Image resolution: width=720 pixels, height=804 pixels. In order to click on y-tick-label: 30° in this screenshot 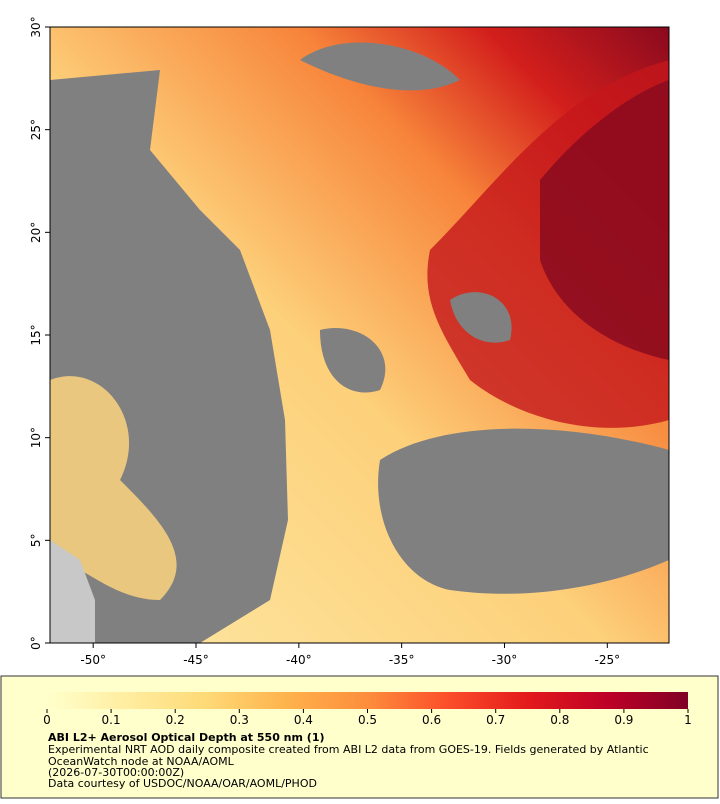, I will do `click(36, 26)`.